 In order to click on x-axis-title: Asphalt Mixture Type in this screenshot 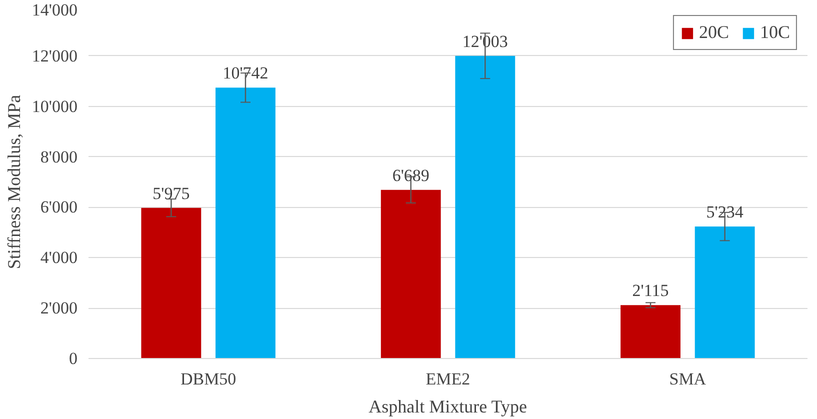, I will do `click(448, 406)`.